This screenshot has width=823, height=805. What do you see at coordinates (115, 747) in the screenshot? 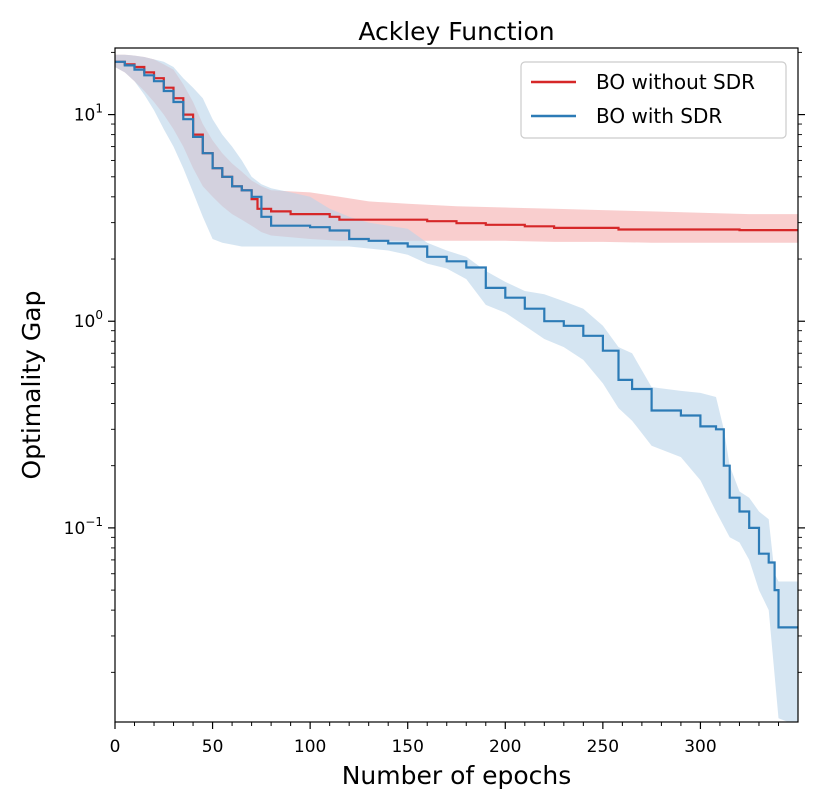
I see `x-tick-label: 0` at bounding box center [115, 747].